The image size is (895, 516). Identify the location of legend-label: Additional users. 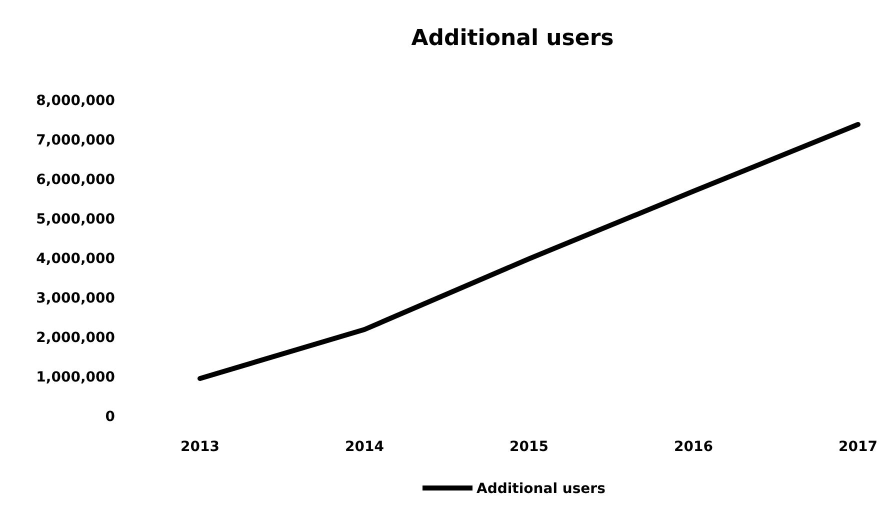
(541, 488).